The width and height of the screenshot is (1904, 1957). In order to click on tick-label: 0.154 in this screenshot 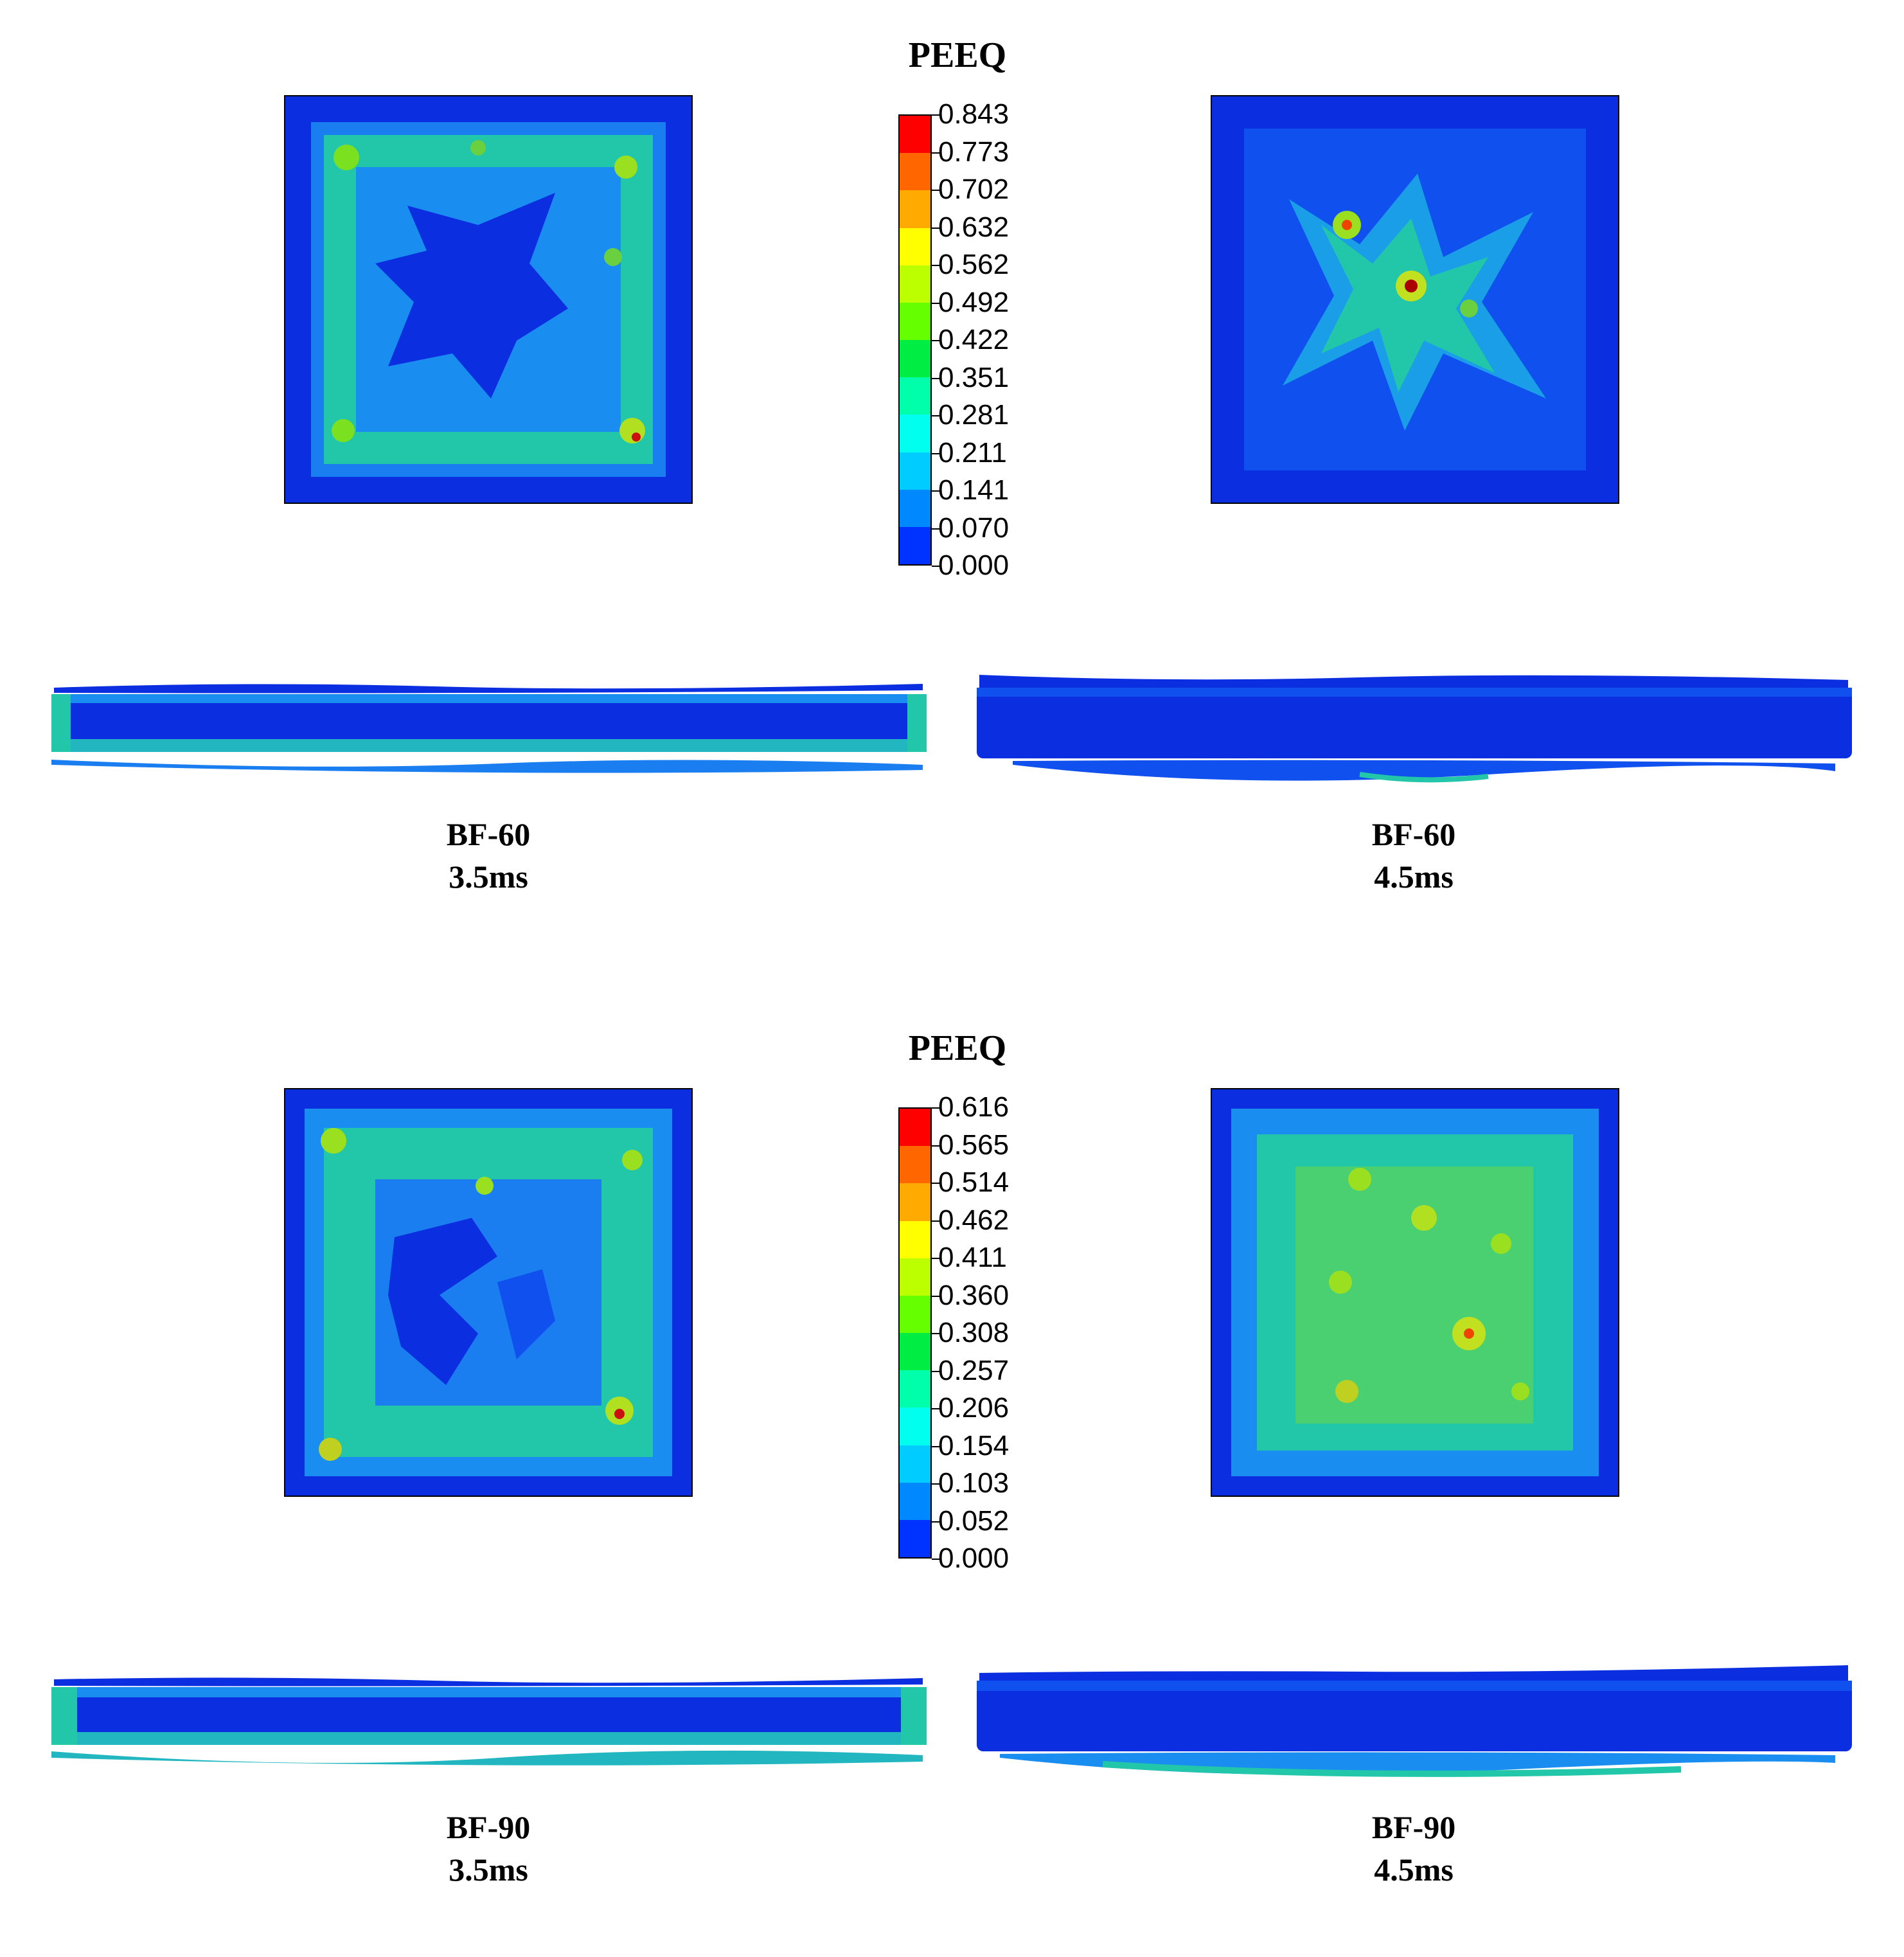, I will do `click(974, 1445)`.